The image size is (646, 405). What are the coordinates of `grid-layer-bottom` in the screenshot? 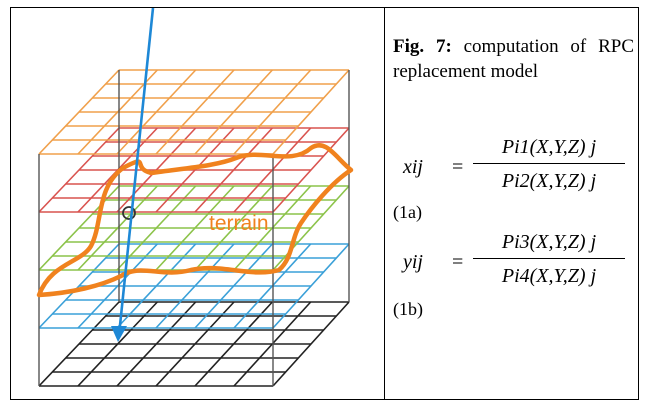 It's located at (194, 344).